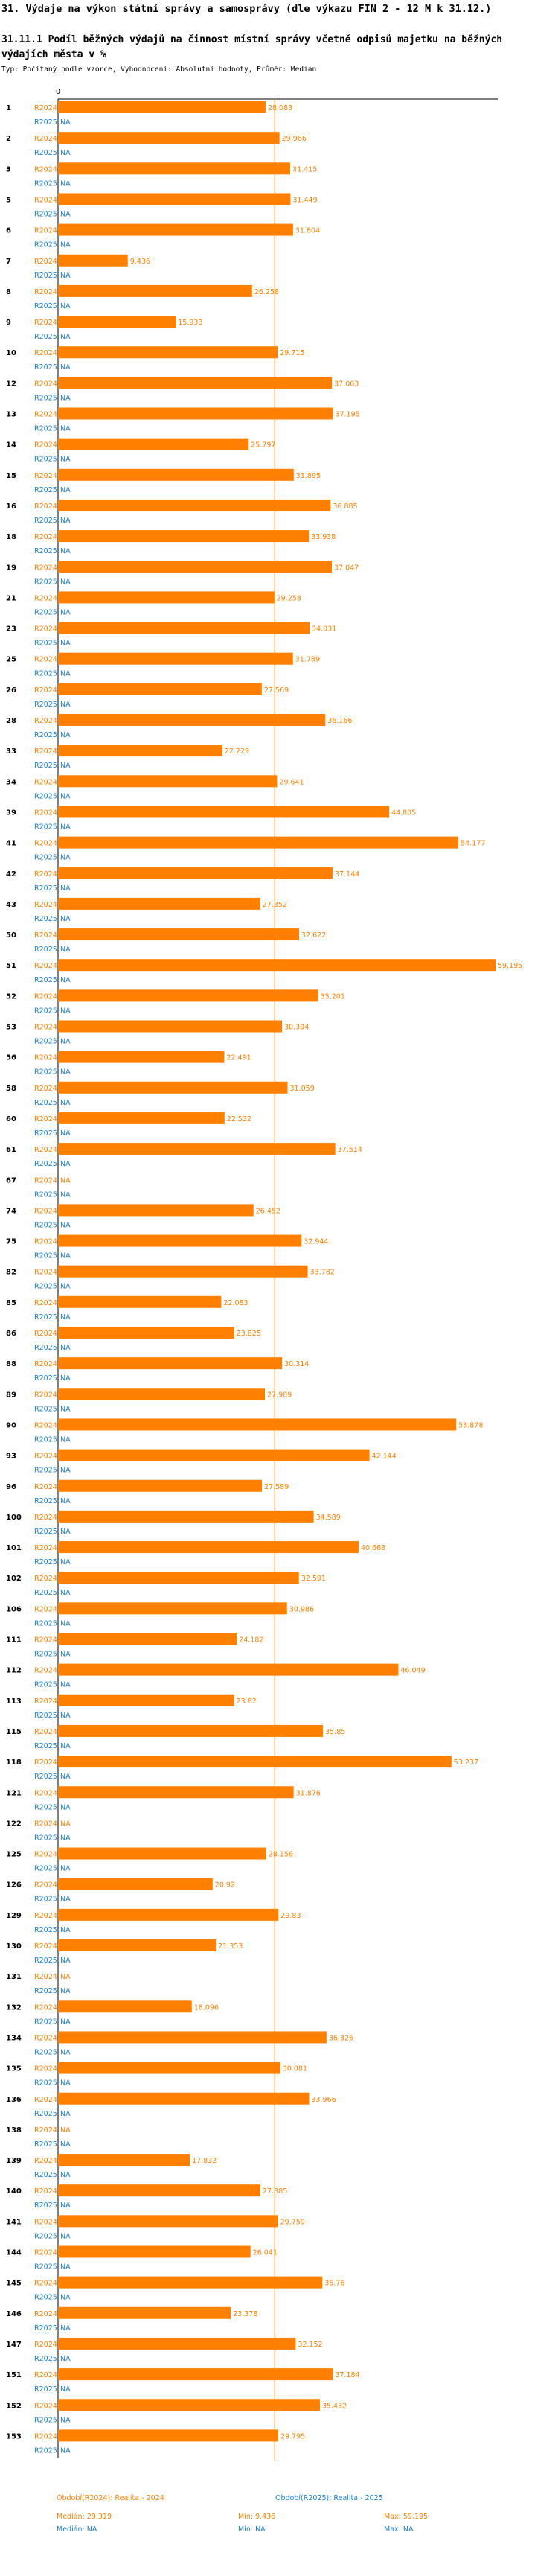  I want to click on category-label: 56, so click(11, 1058).